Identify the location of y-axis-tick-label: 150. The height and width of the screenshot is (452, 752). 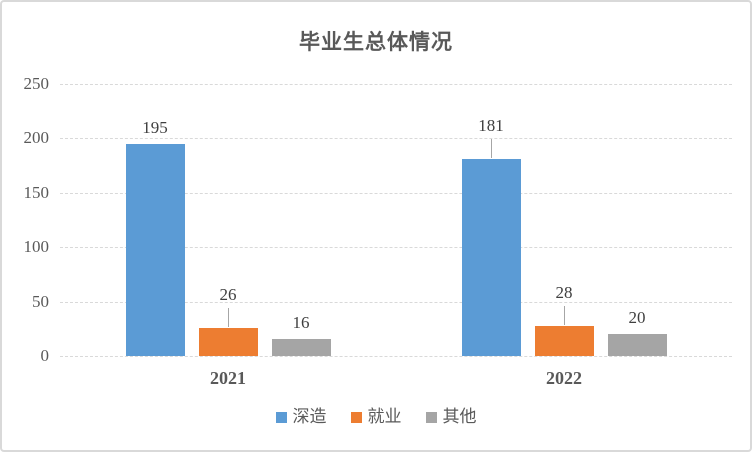
(36, 192).